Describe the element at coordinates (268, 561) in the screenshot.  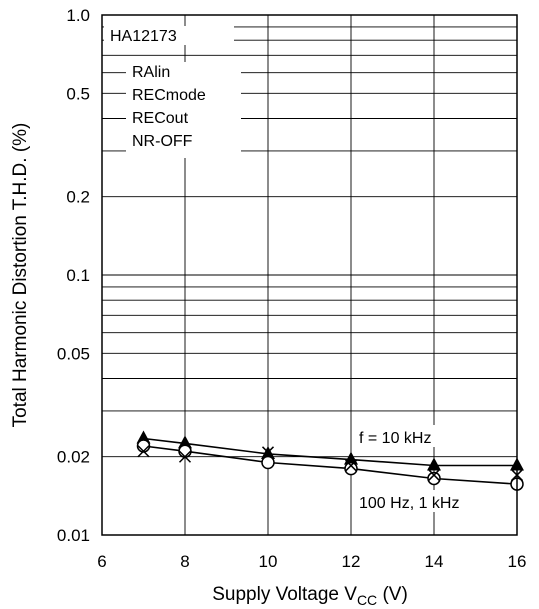
I see `x-tick-label: 10` at that location.